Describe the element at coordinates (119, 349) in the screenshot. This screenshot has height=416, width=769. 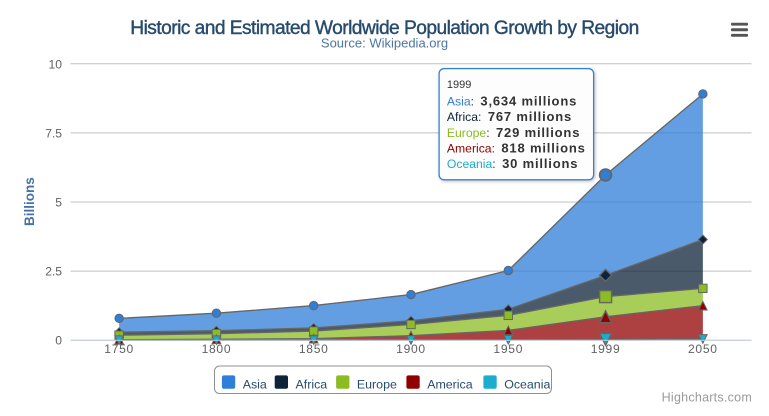
I see `svg-text: 1750` at that location.